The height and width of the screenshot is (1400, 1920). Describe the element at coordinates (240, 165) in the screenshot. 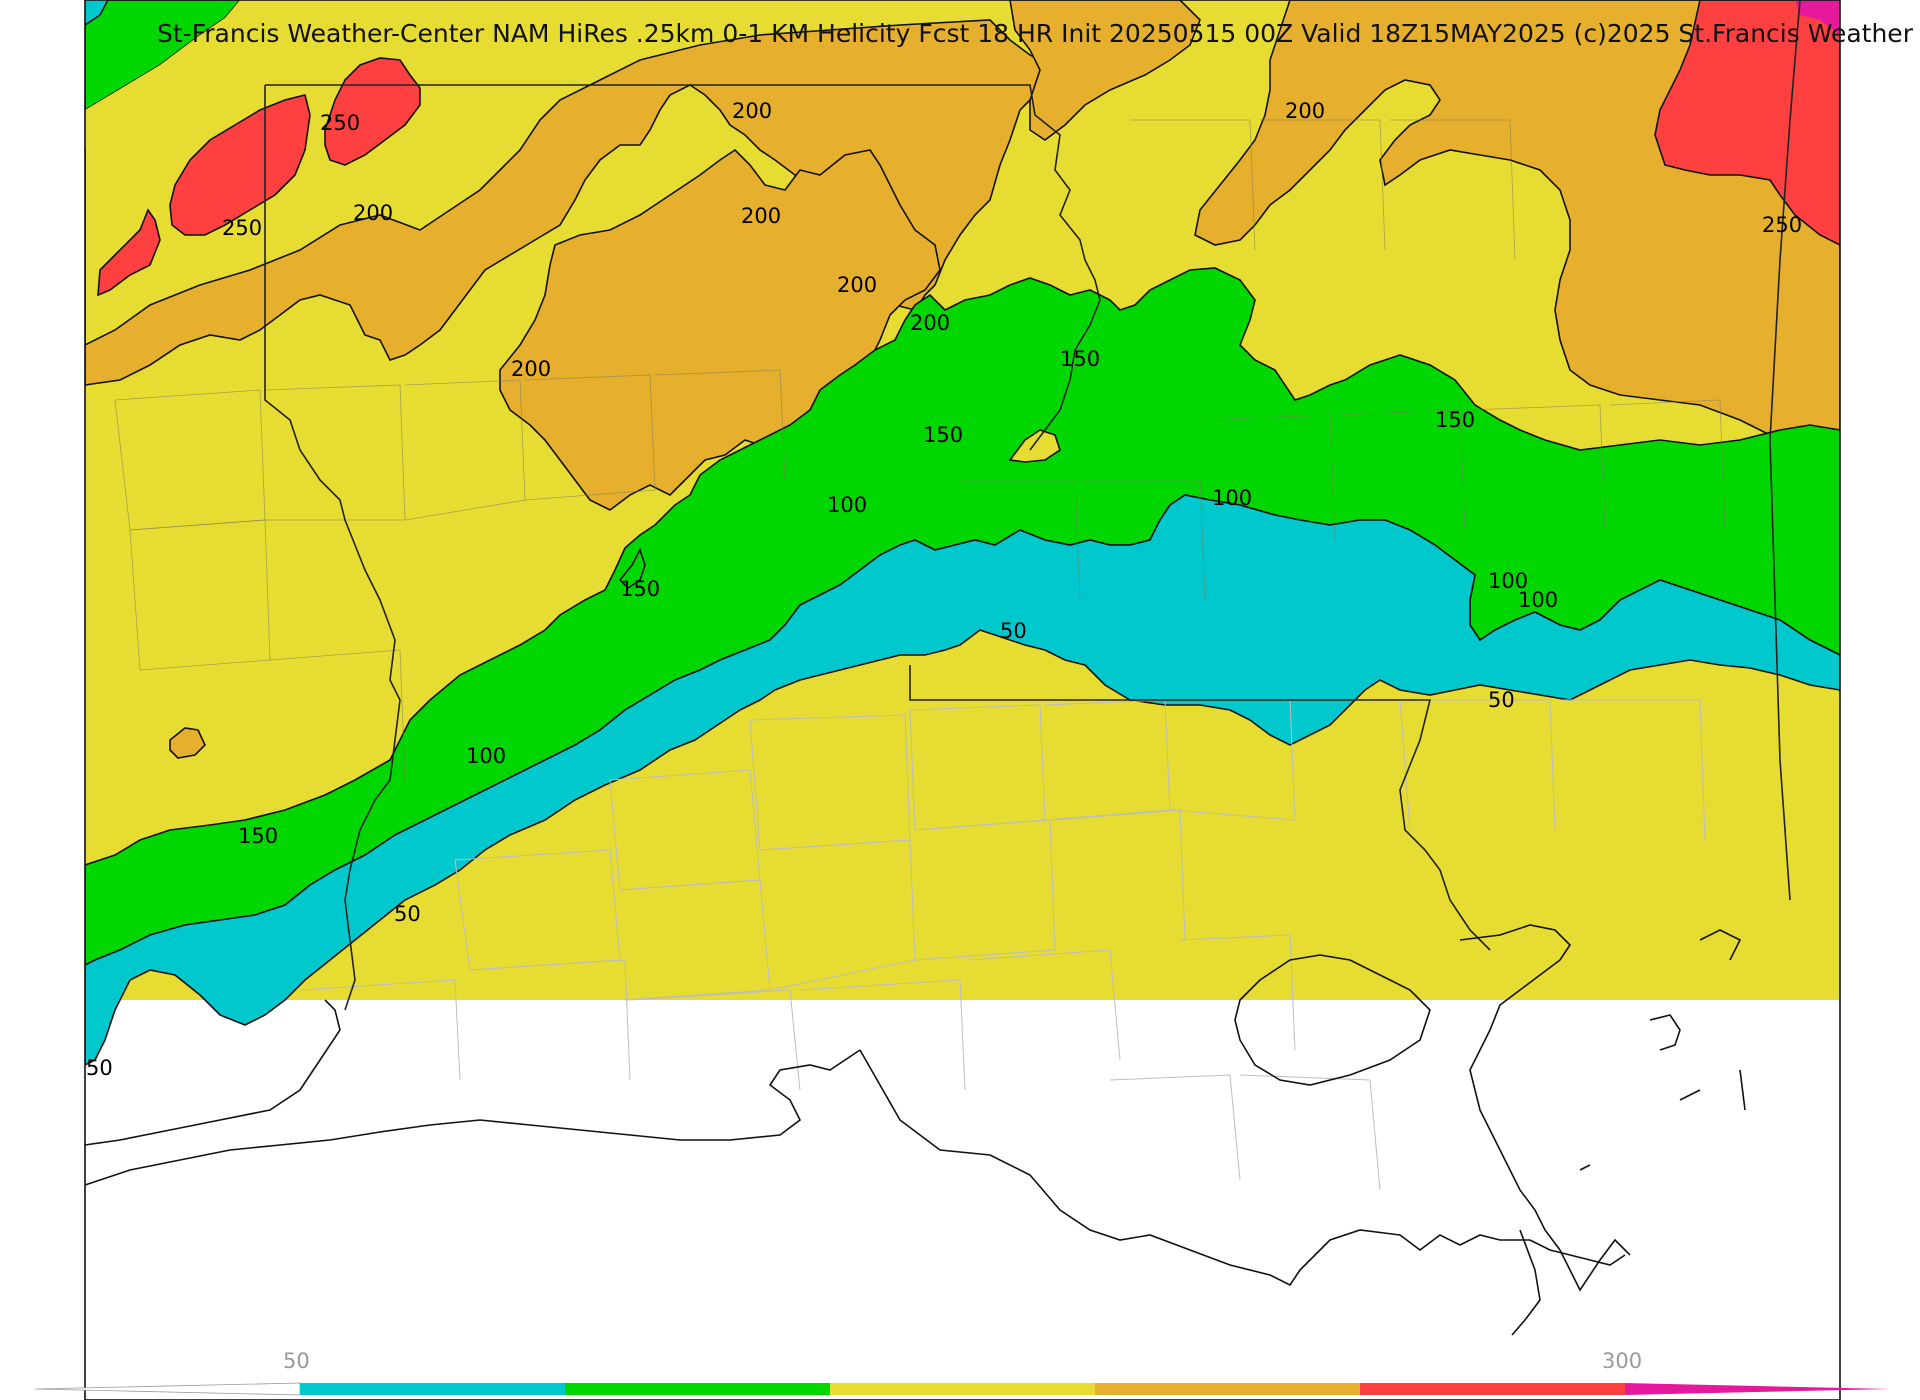

I see `band-250-300-west-b` at that location.